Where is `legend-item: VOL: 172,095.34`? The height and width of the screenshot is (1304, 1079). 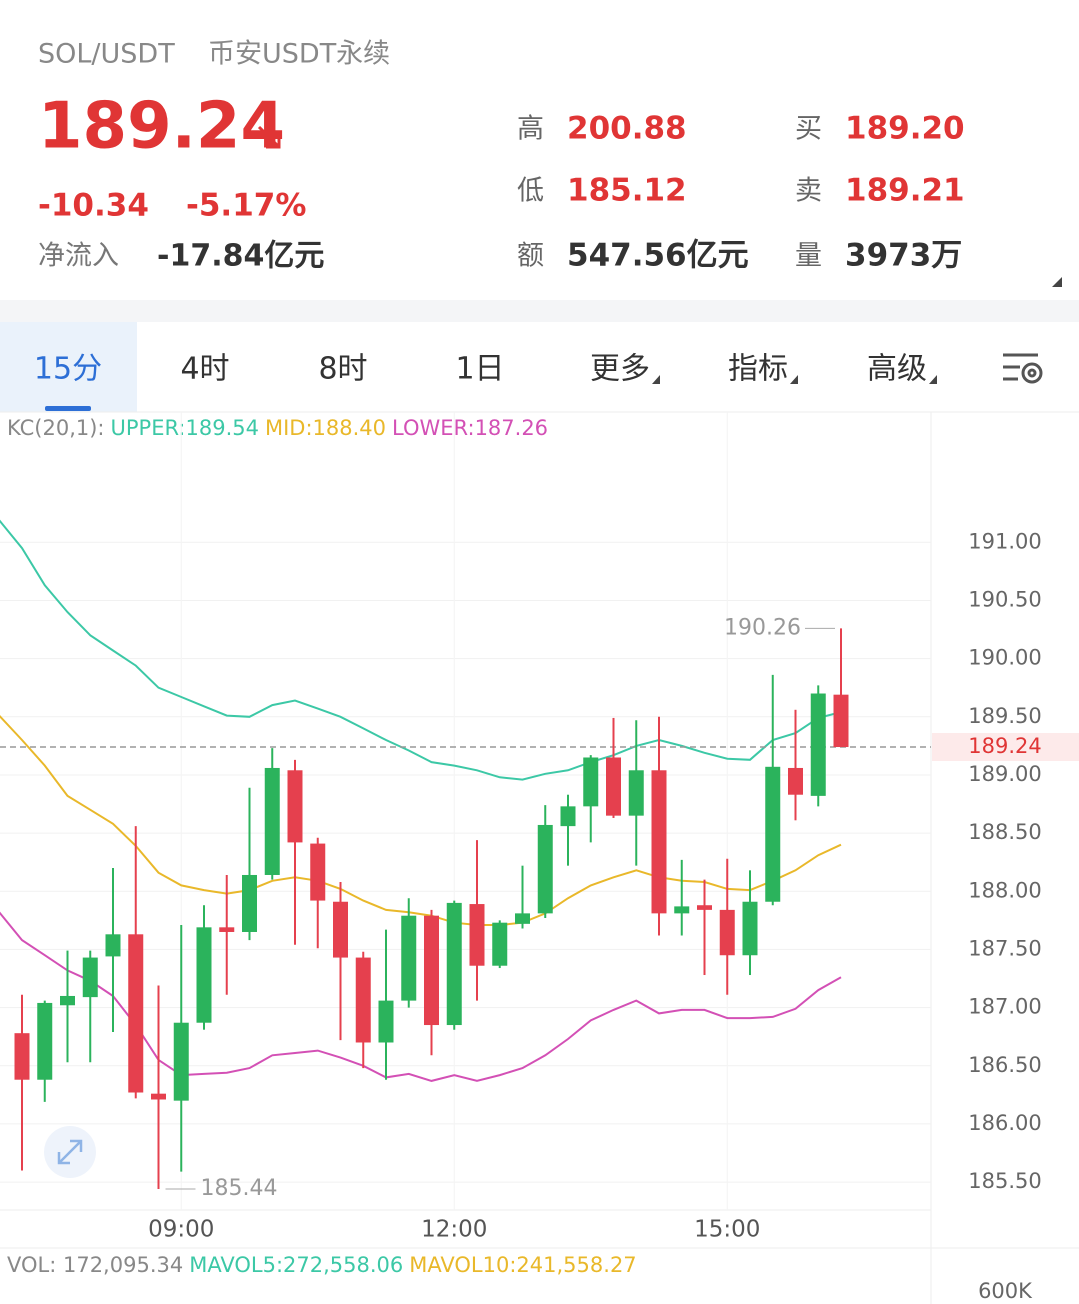
legend-item: VOL: 172,095.34 is located at coordinates (95, 1265).